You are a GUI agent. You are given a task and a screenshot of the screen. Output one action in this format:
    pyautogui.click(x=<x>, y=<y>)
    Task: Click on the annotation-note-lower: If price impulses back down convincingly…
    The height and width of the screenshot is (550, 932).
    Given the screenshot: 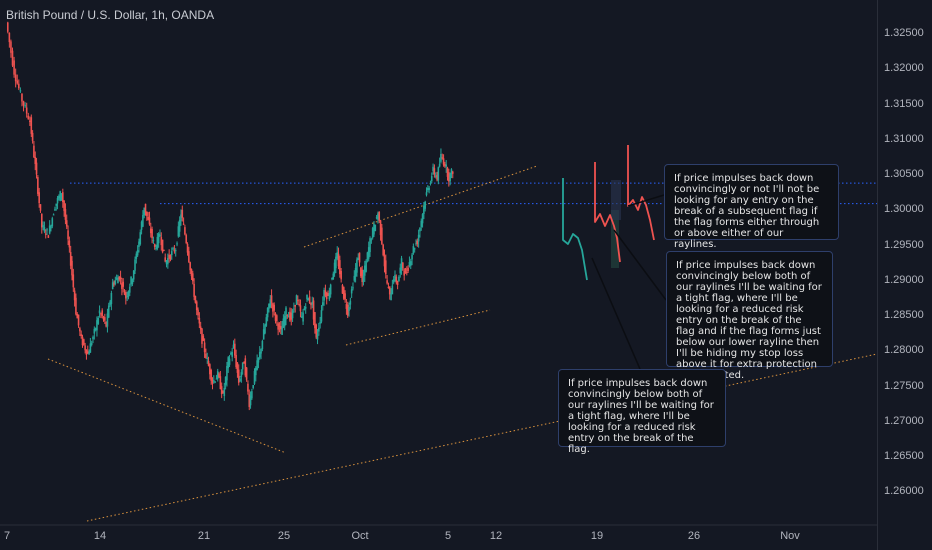 What is the action you would take?
    pyautogui.click(x=642, y=412)
    